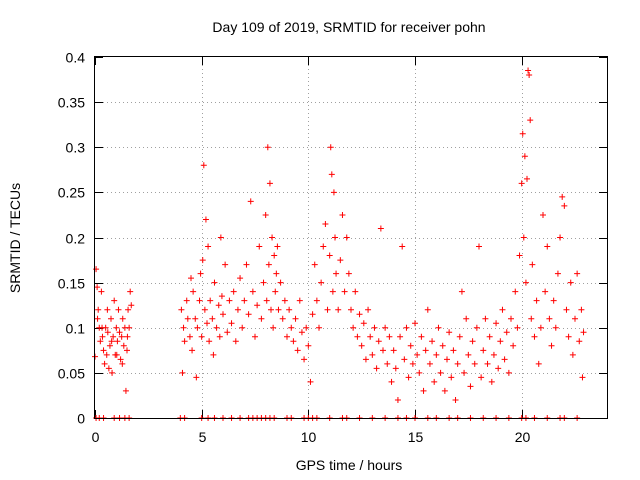 Image resolution: width=640 pixels, height=480 pixels. What do you see at coordinates (203, 437) in the screenshot?
I see `x-tick-label: 5` at bounding box center [203, 437].